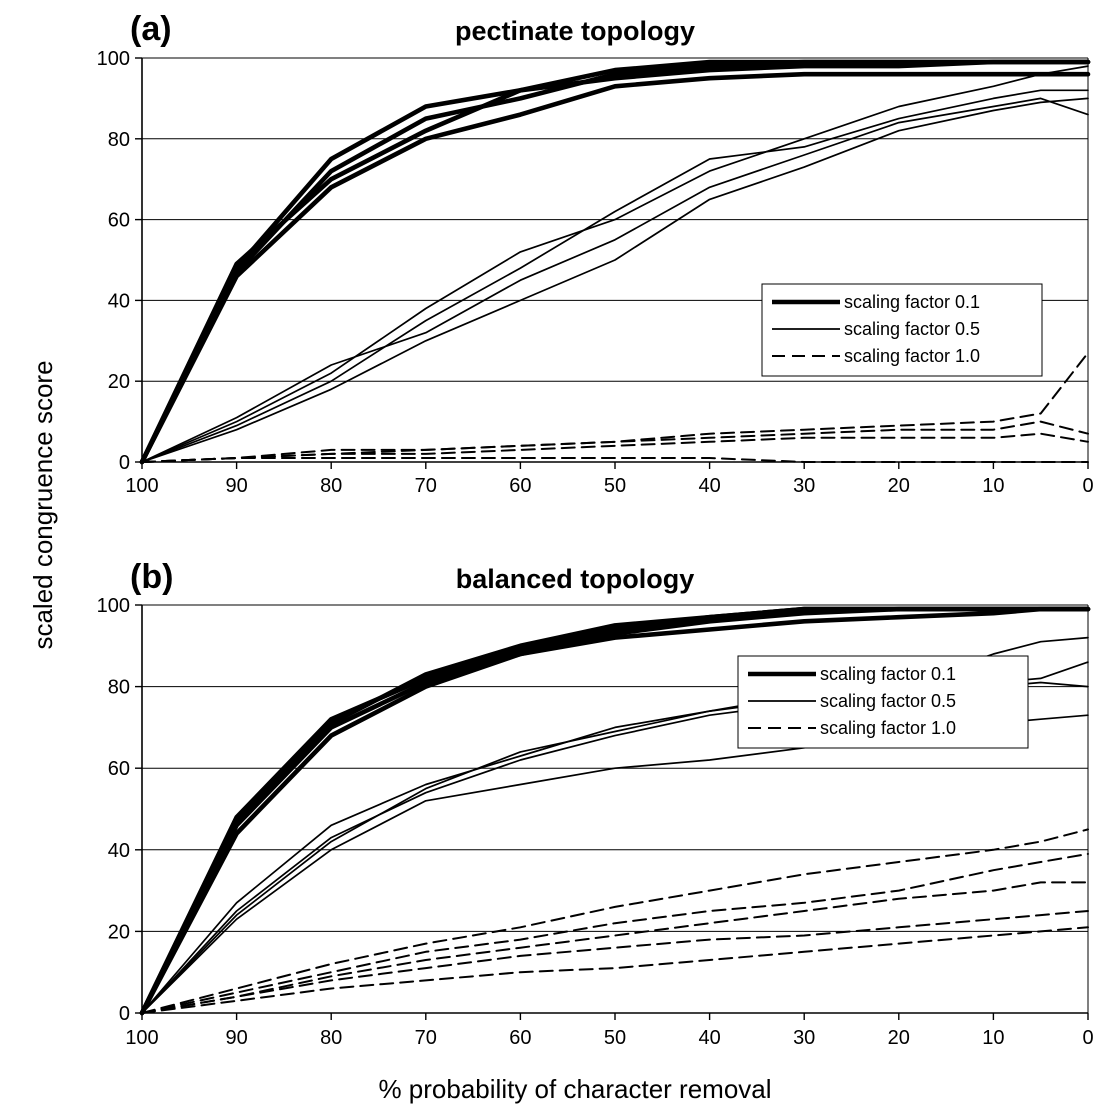 The width and height of the screenshot is (1096, 1111). I want to click on x-axis-label: % probability of character removal, so click(574, 1089).